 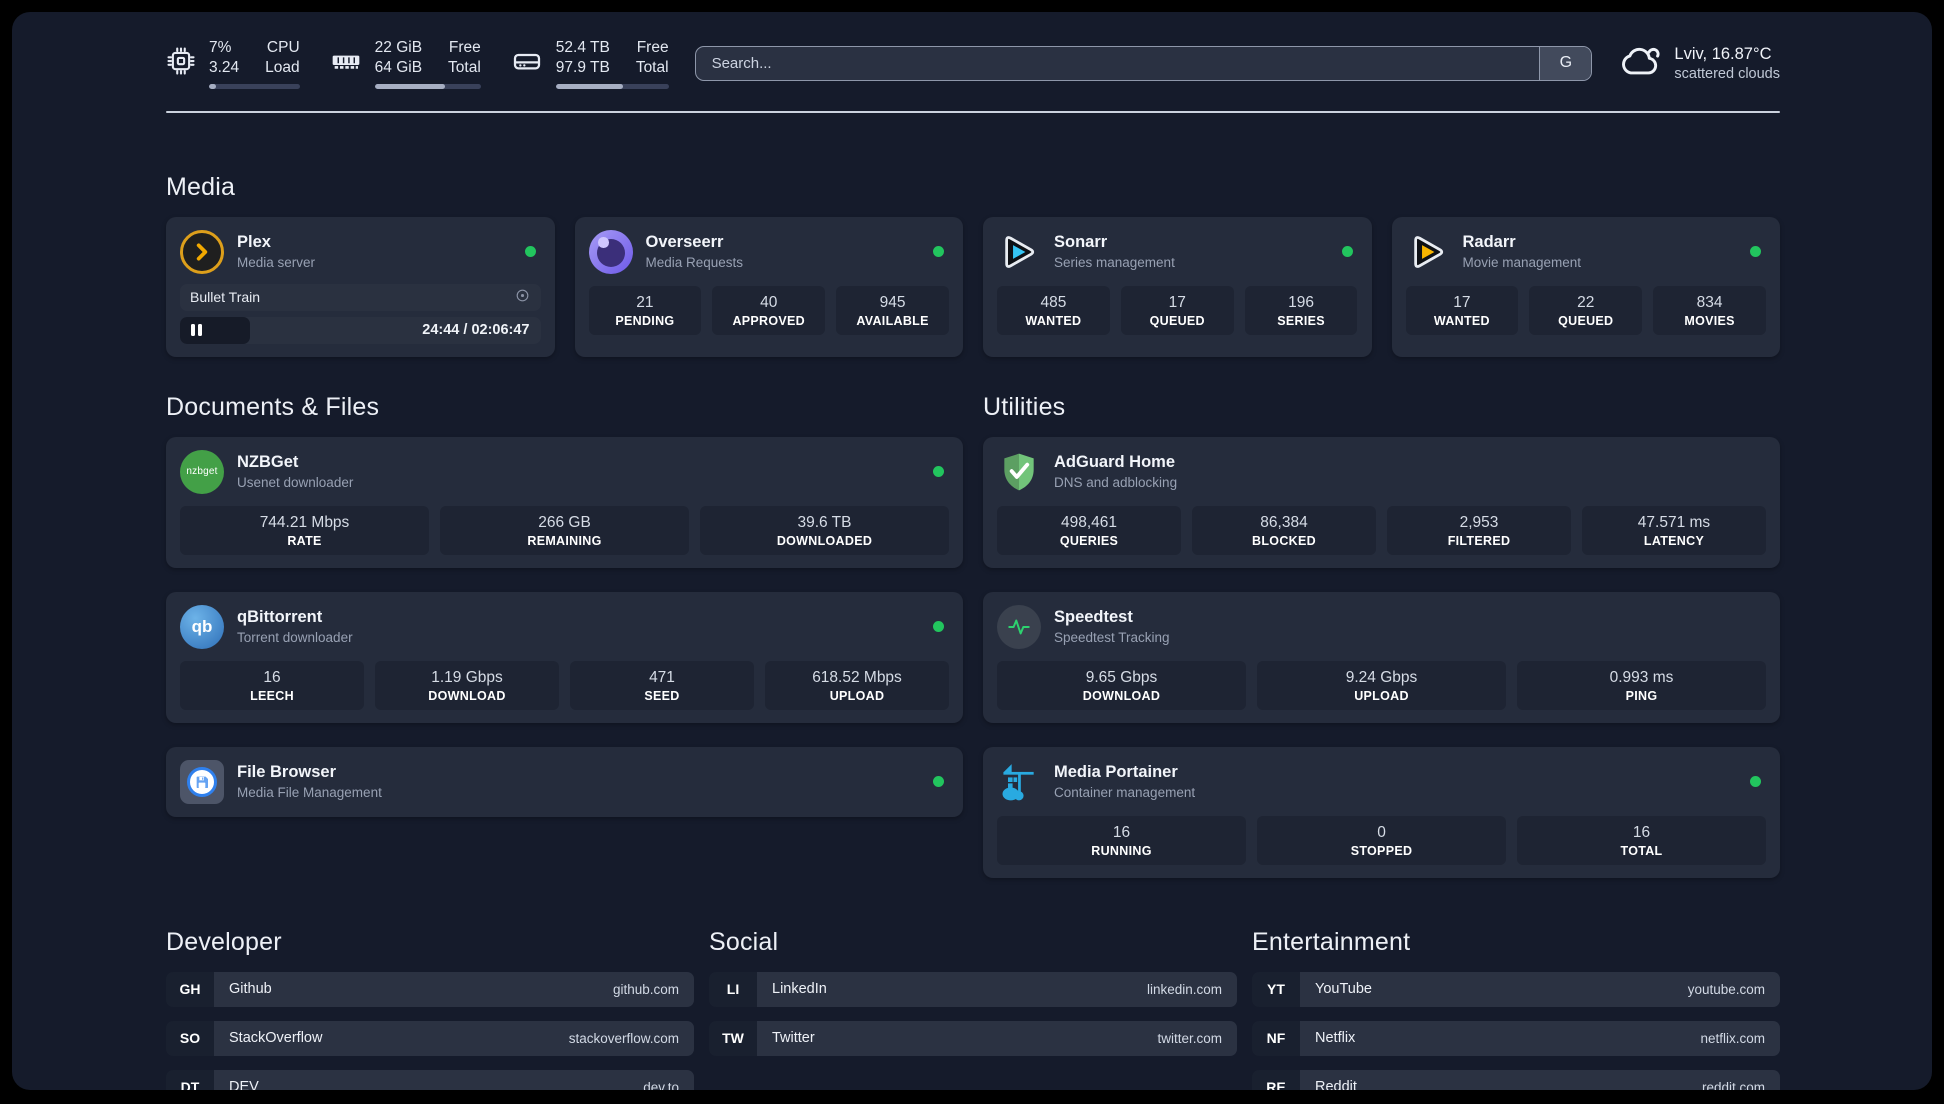 What do you see at coordinates (1709, 310) in the screenshot?
I see `stat-tile: 834 MOVIES` at bounding box center [1709, 310].